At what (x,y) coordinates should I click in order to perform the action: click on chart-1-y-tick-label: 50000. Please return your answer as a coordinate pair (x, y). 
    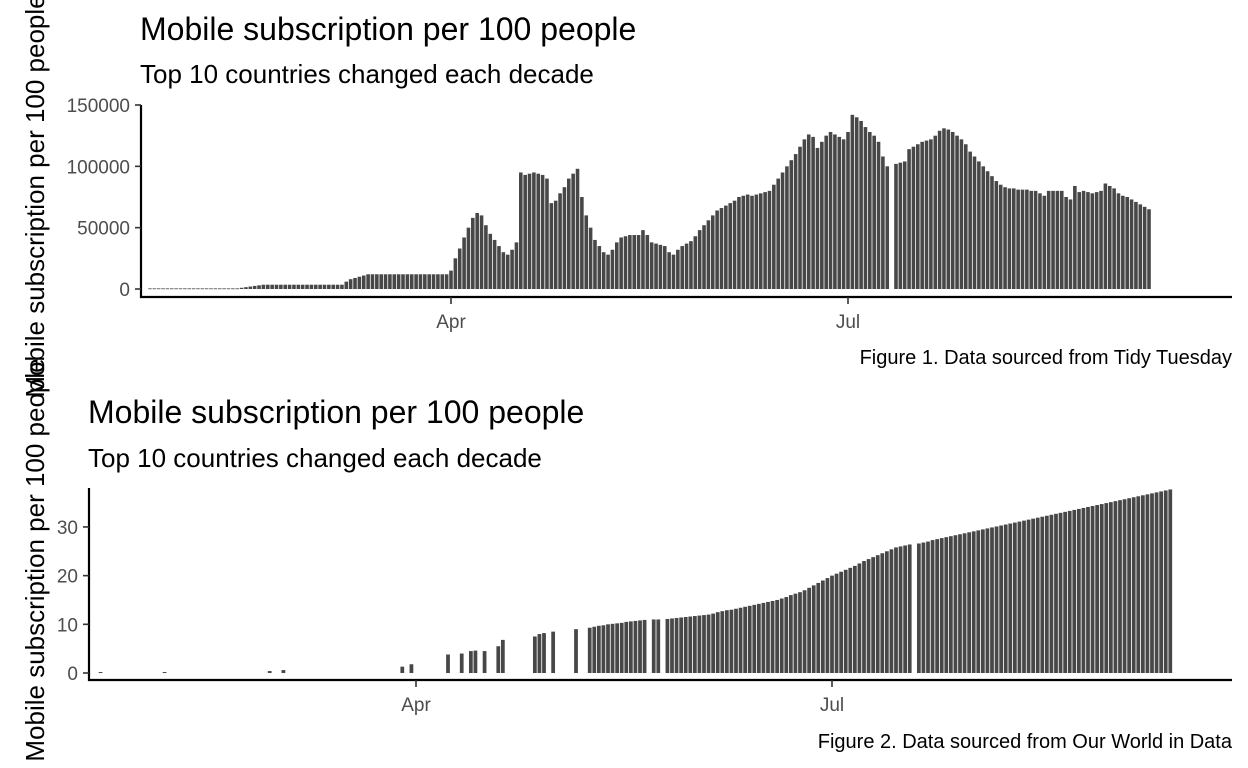
    Looking at the image, I should click on (103, 229).